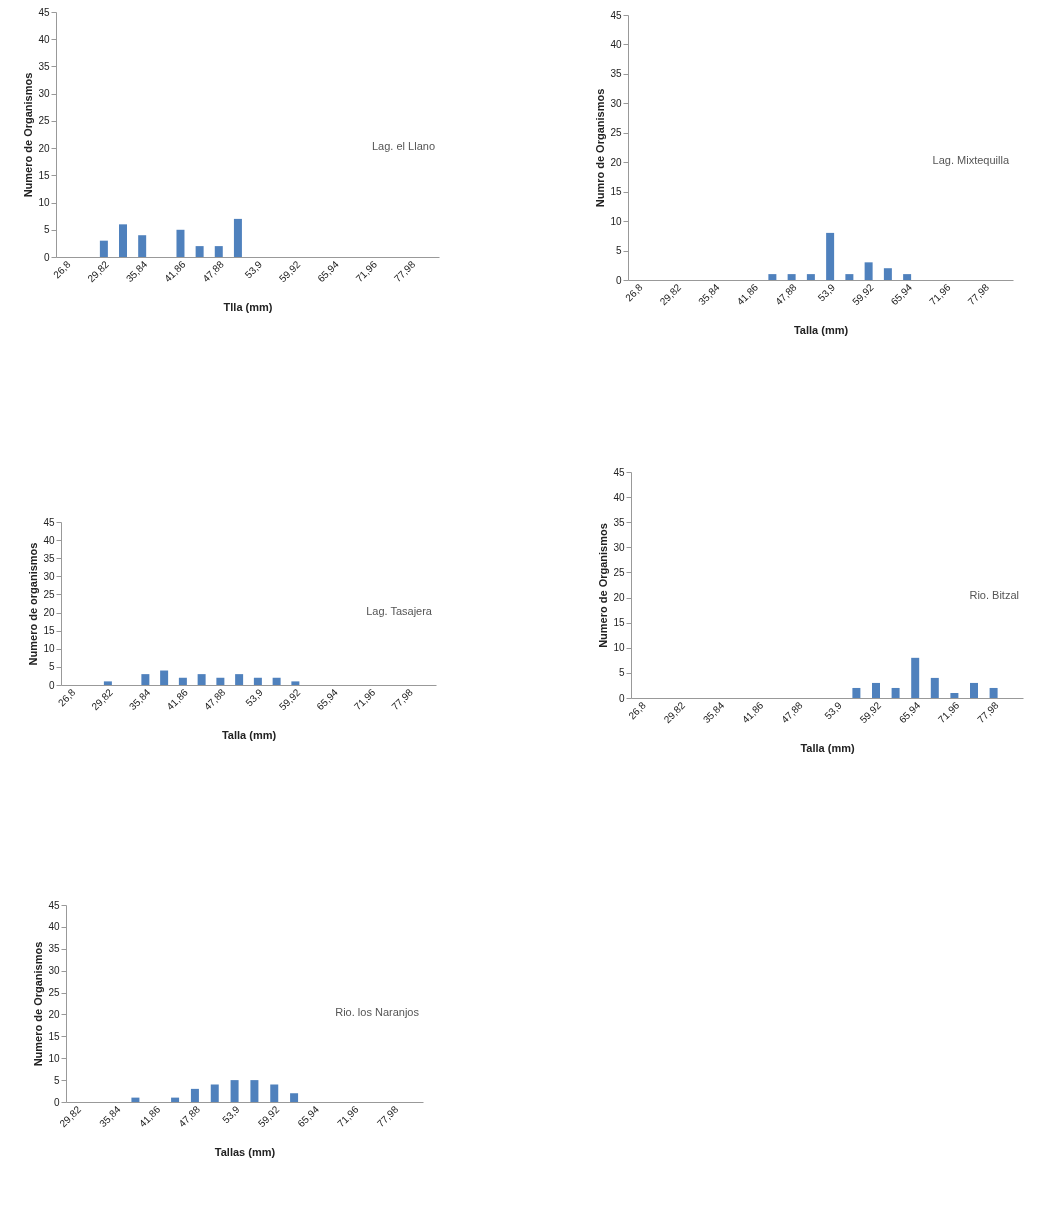  I want to click on annotation: Lag. Tasajera, so click(399, 610).